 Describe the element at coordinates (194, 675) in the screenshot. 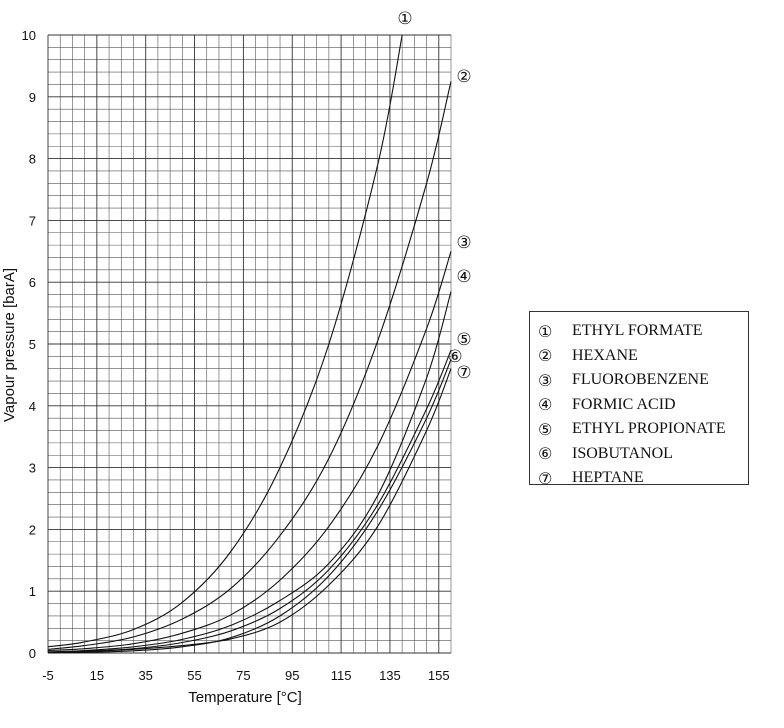

I see `x-tick-label: 55` at that location.